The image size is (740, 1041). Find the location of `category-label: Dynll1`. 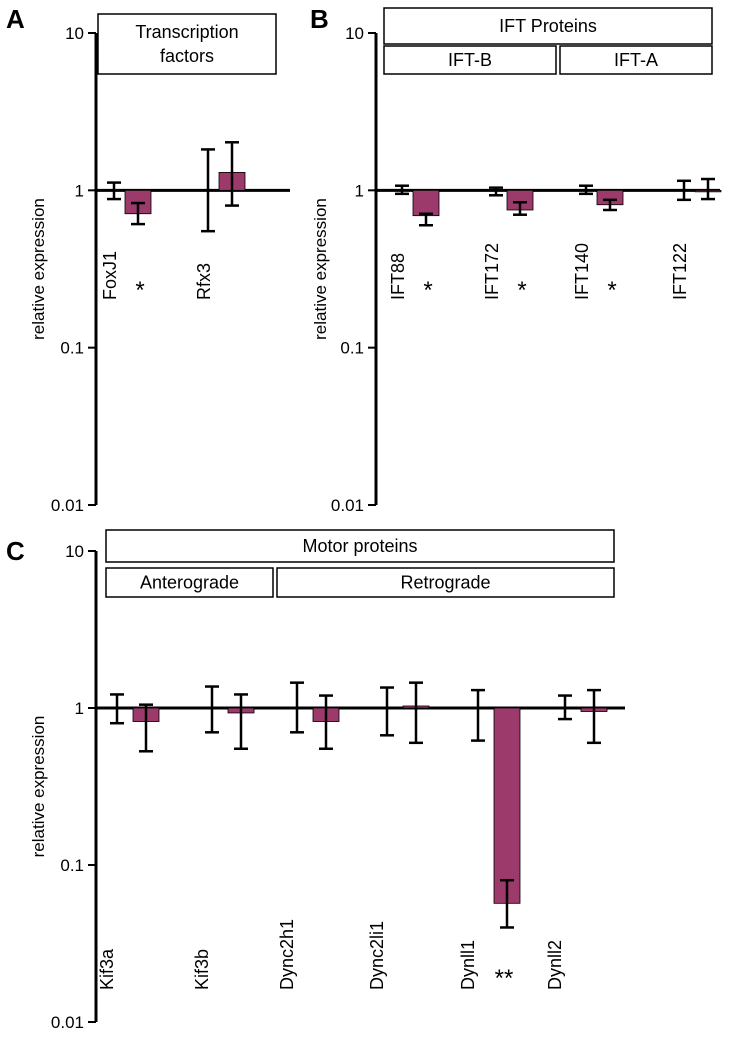

category-label: Dynll1 is located at coordinates (468, 965).